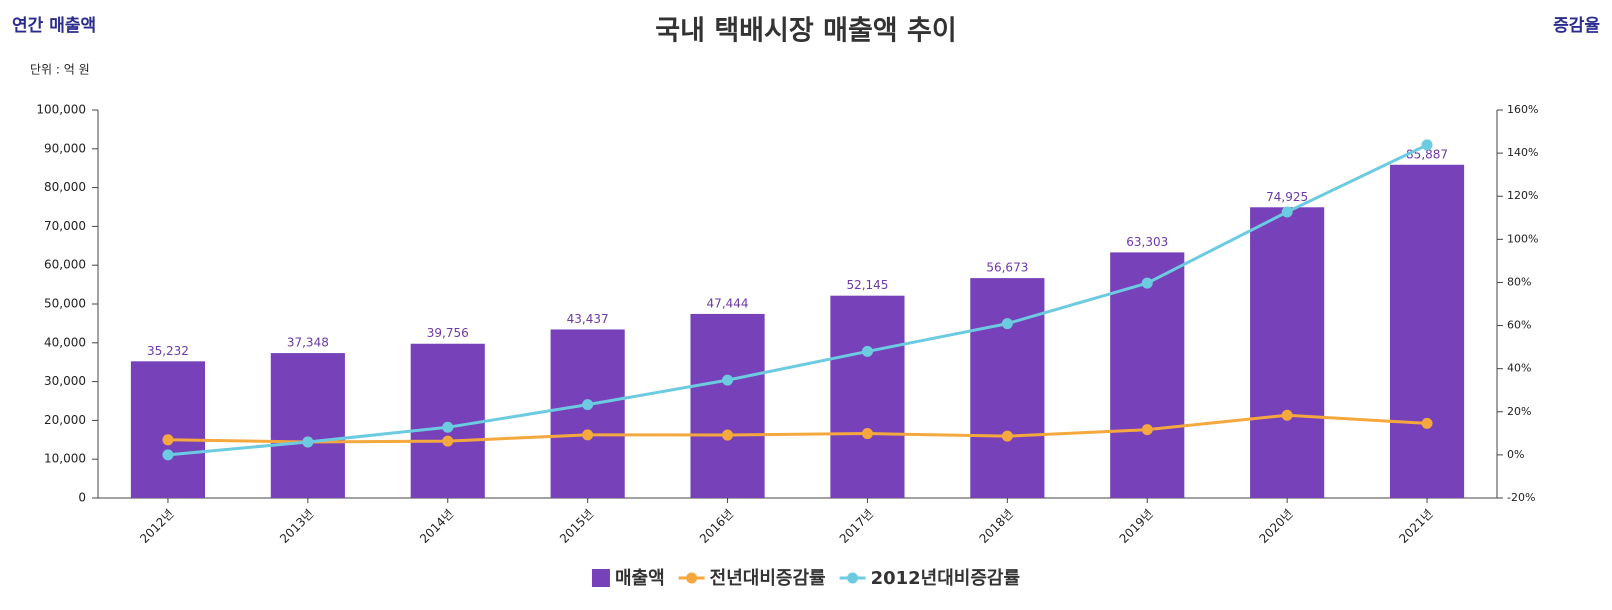  Describe the element at coordinates (1519, 325) in the screenshot. I see `y2-tick-label: 60%` at that location.